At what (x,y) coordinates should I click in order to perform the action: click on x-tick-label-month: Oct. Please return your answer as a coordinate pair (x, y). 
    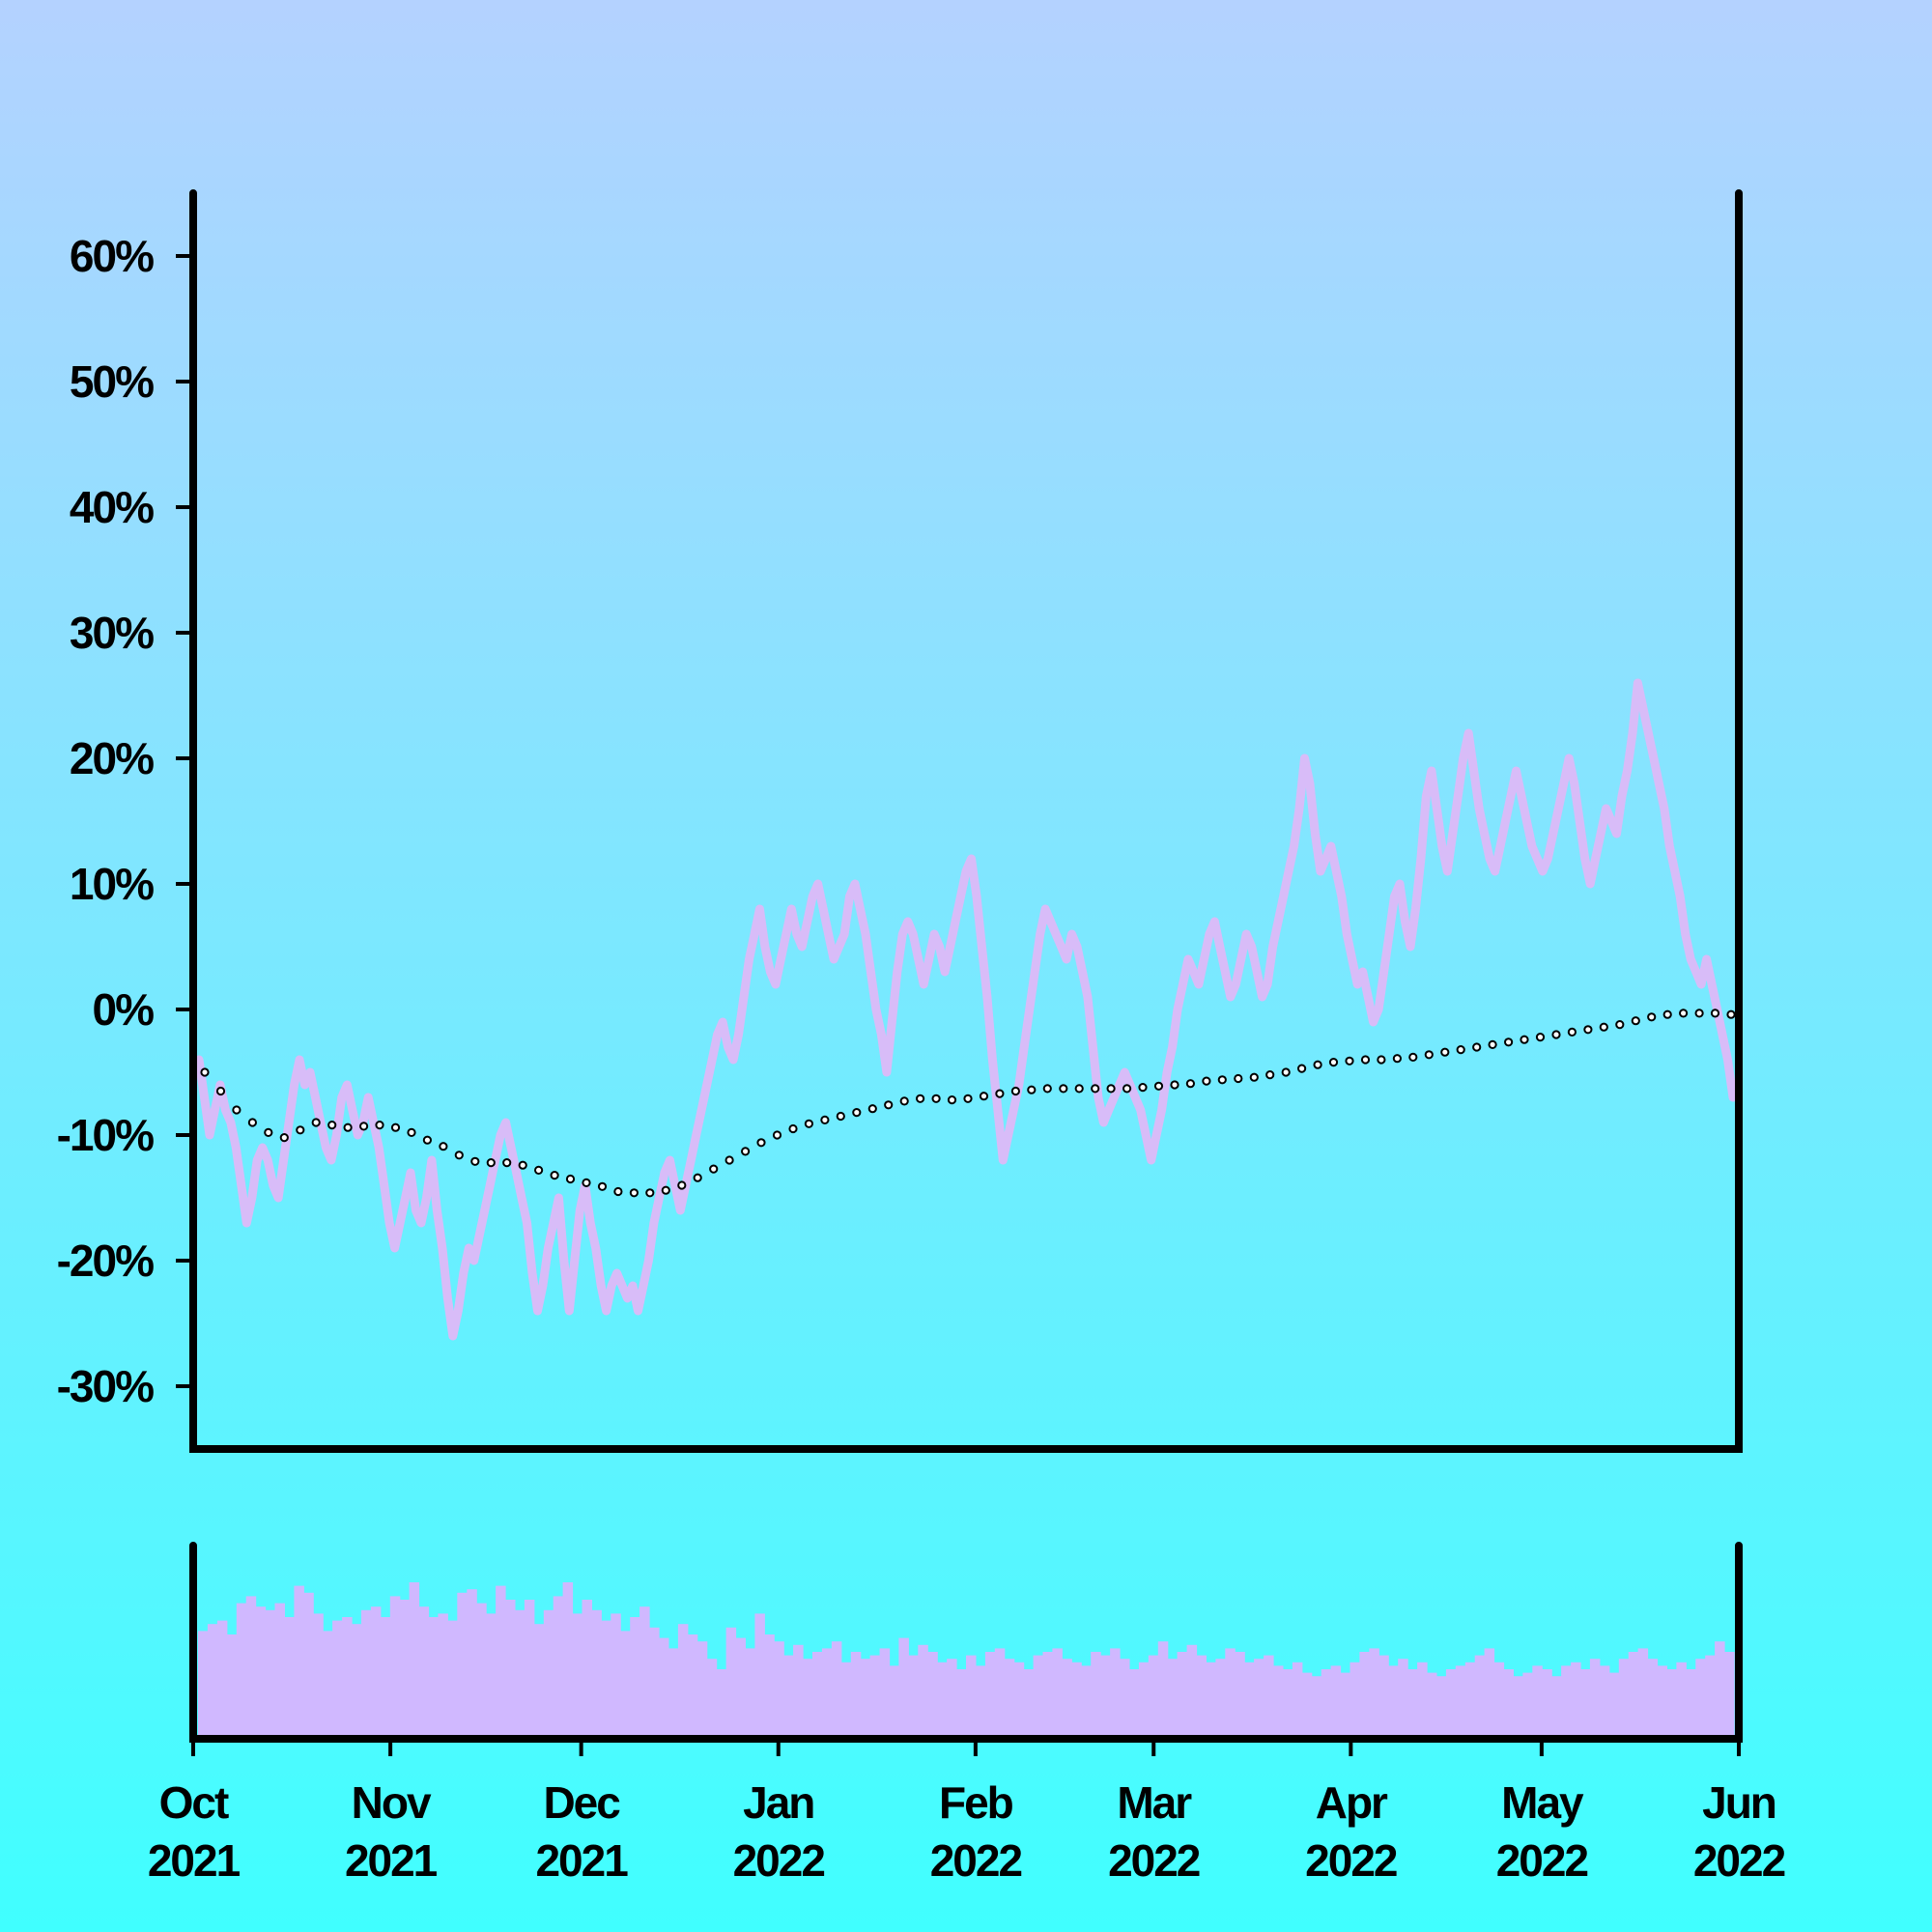
    Looking at the image, I should click on (194, 1802).